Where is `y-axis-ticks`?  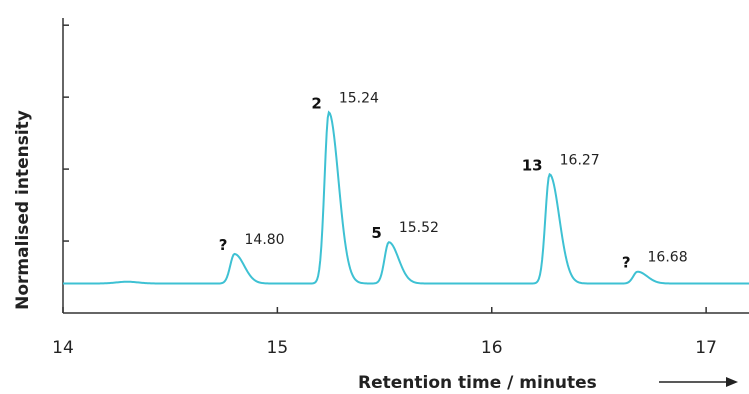
y-axis-ticks is located at coordinates (66, 133).